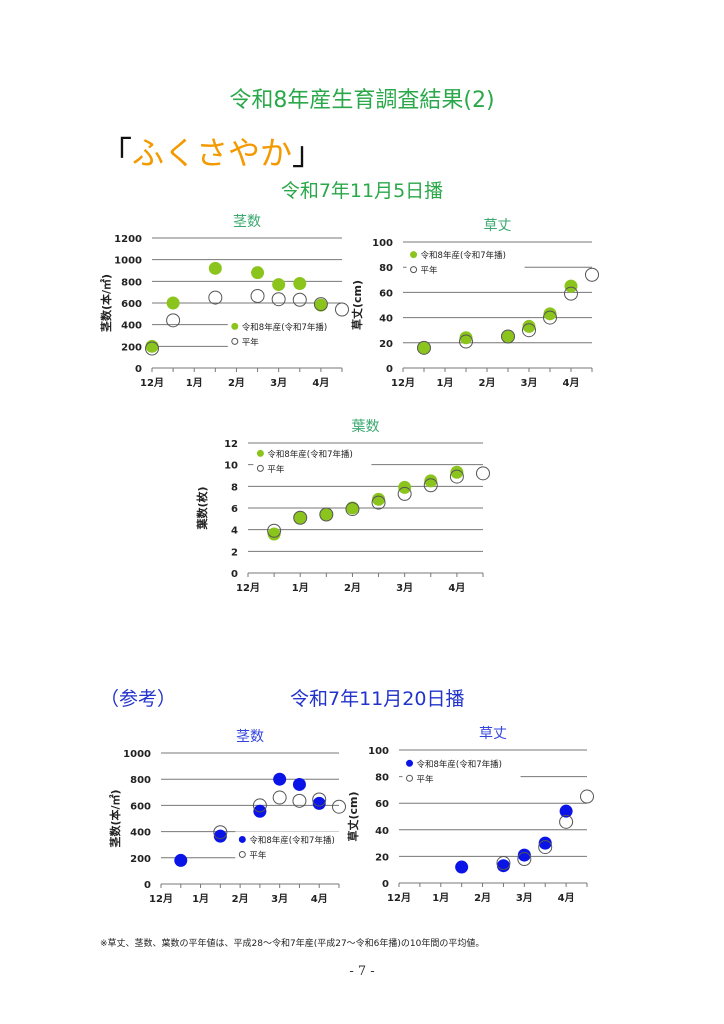 The height and width of the screenshot is (1024, 724). Describe the element at coordinates (116, 153) in the screenshot. I see `bracket-open: 「` at that location.